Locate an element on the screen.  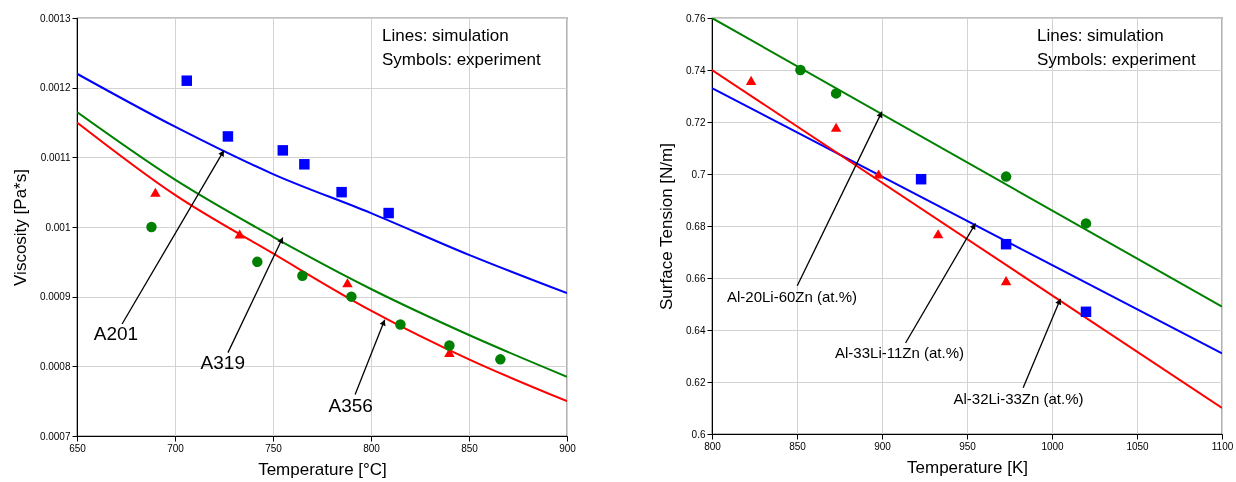
y-tick-label: 0.0009 is located at coordinates (55, 297).